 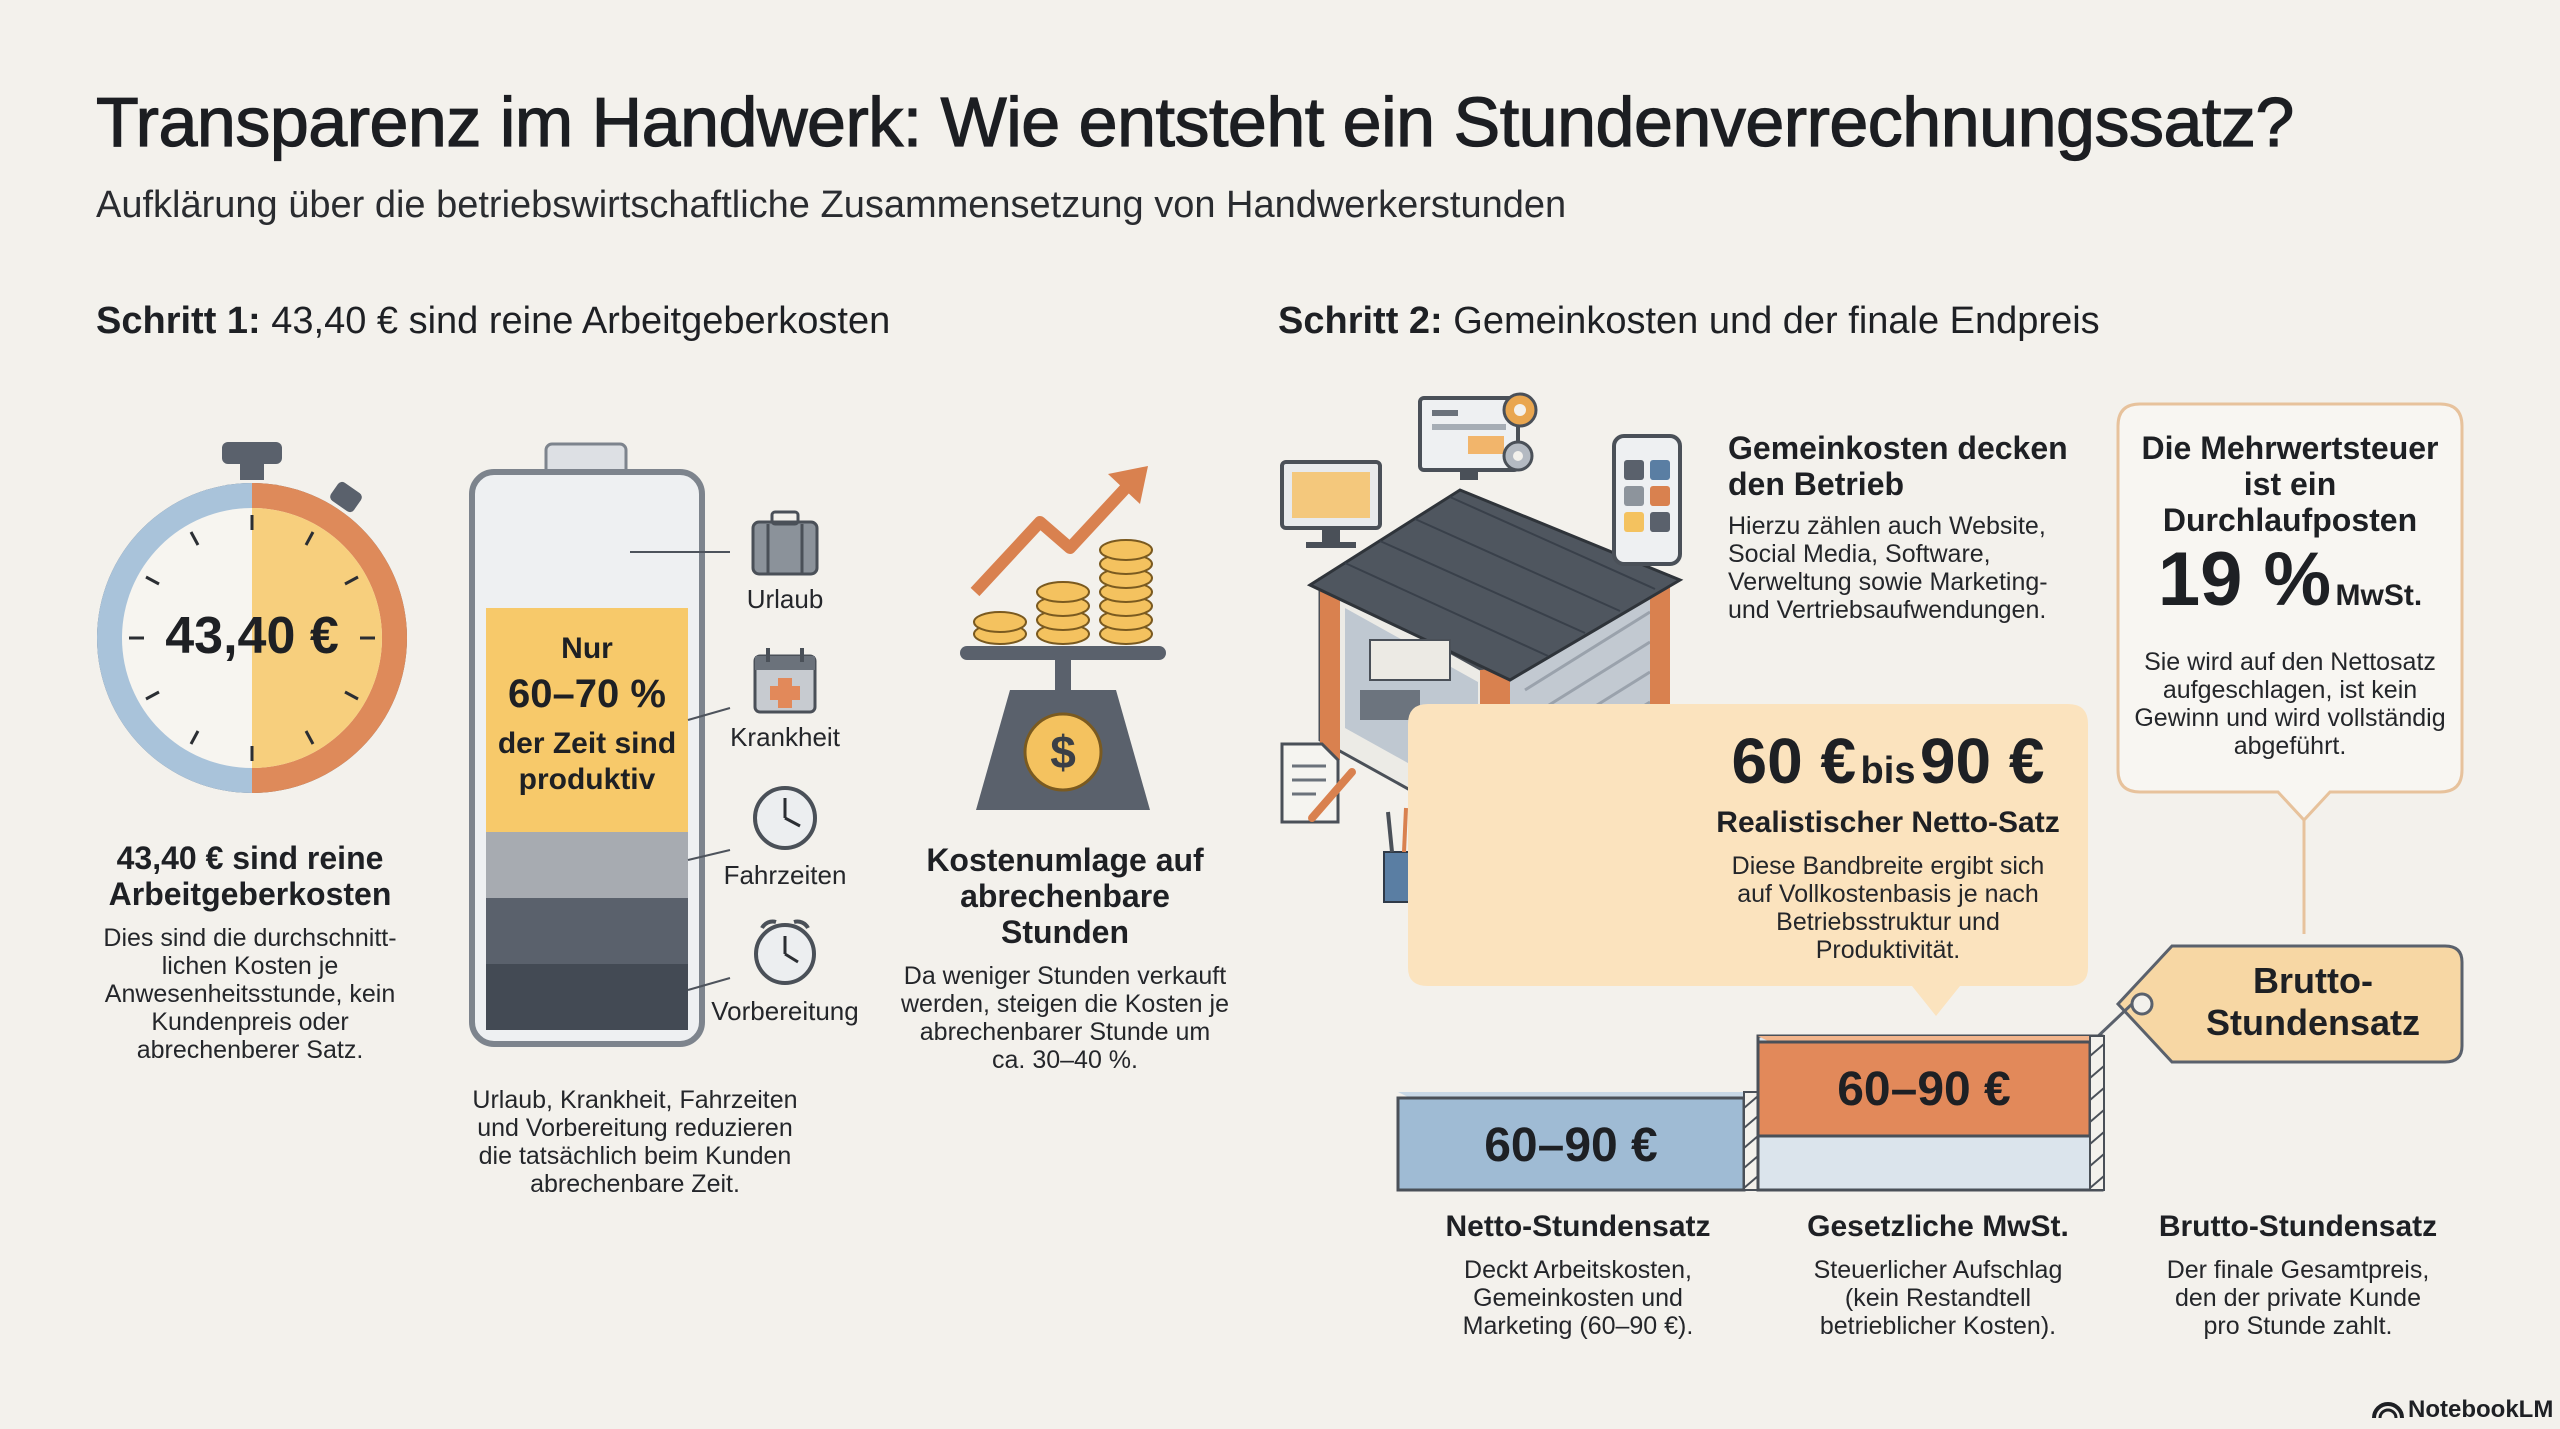 I want to click on brutto-tag-label: Brutto-Stundensatz, so click(x=2312, y=1001).